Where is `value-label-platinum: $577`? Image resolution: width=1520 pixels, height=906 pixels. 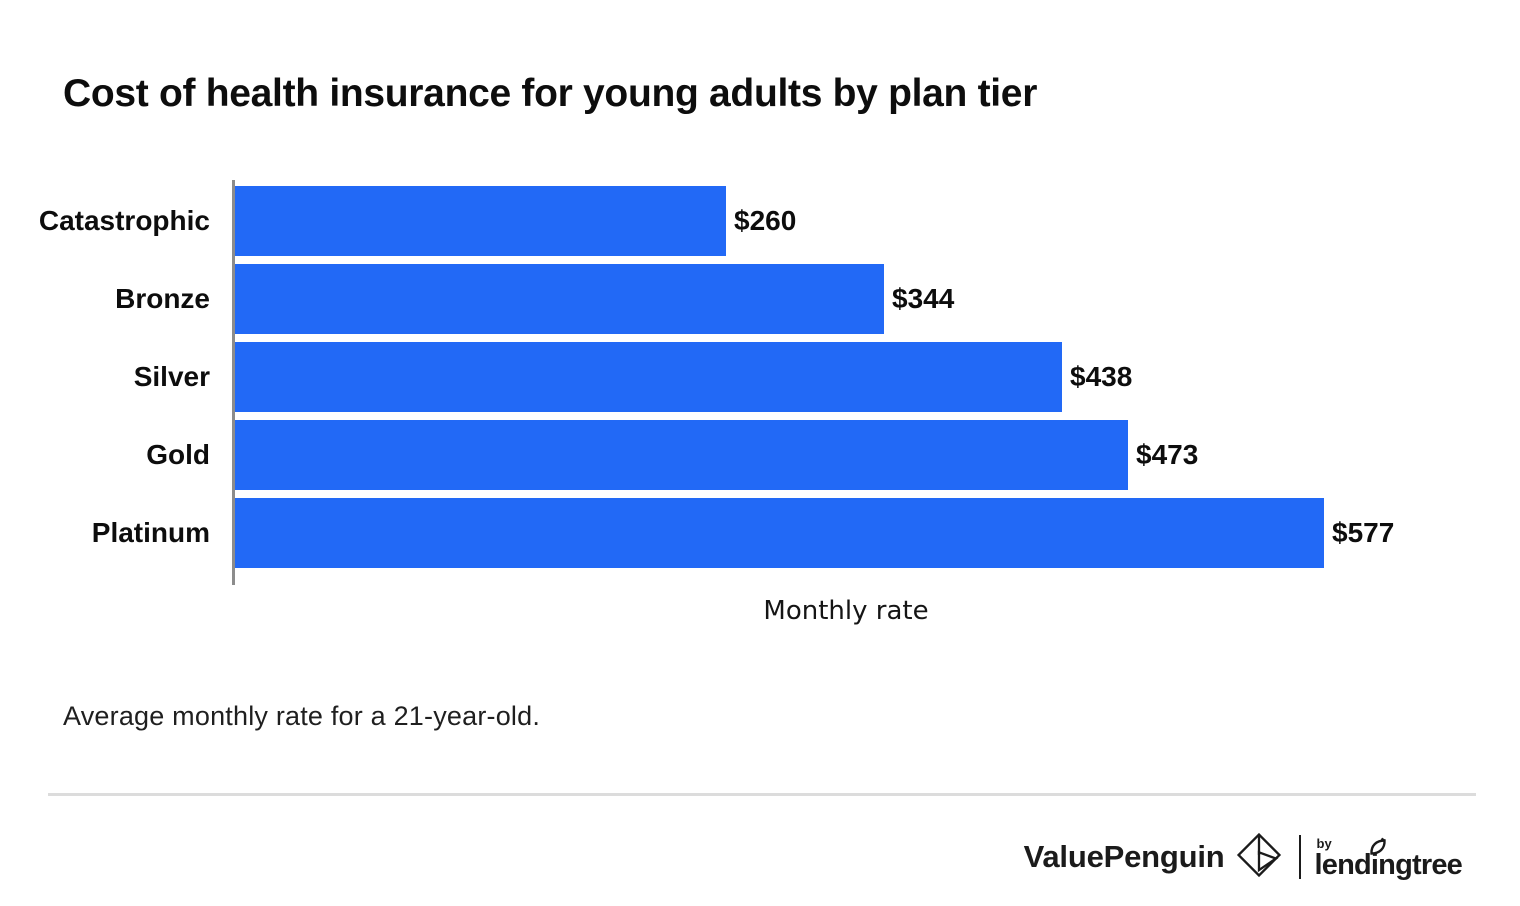
value-label-platinum: $577 is located at coordinates (1363, 532).